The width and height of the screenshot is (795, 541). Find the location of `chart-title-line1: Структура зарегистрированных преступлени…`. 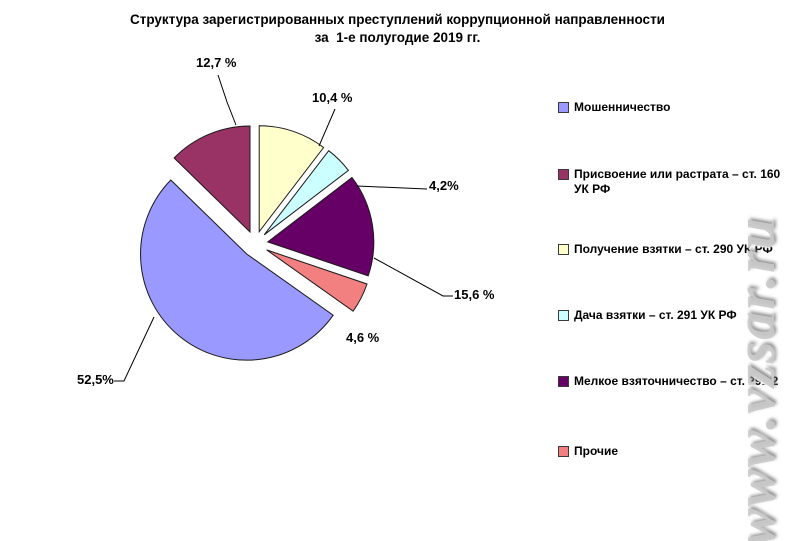

chart-title-line1: Структура зарегистрированных преступлени… is located at coordinates (397, 19).